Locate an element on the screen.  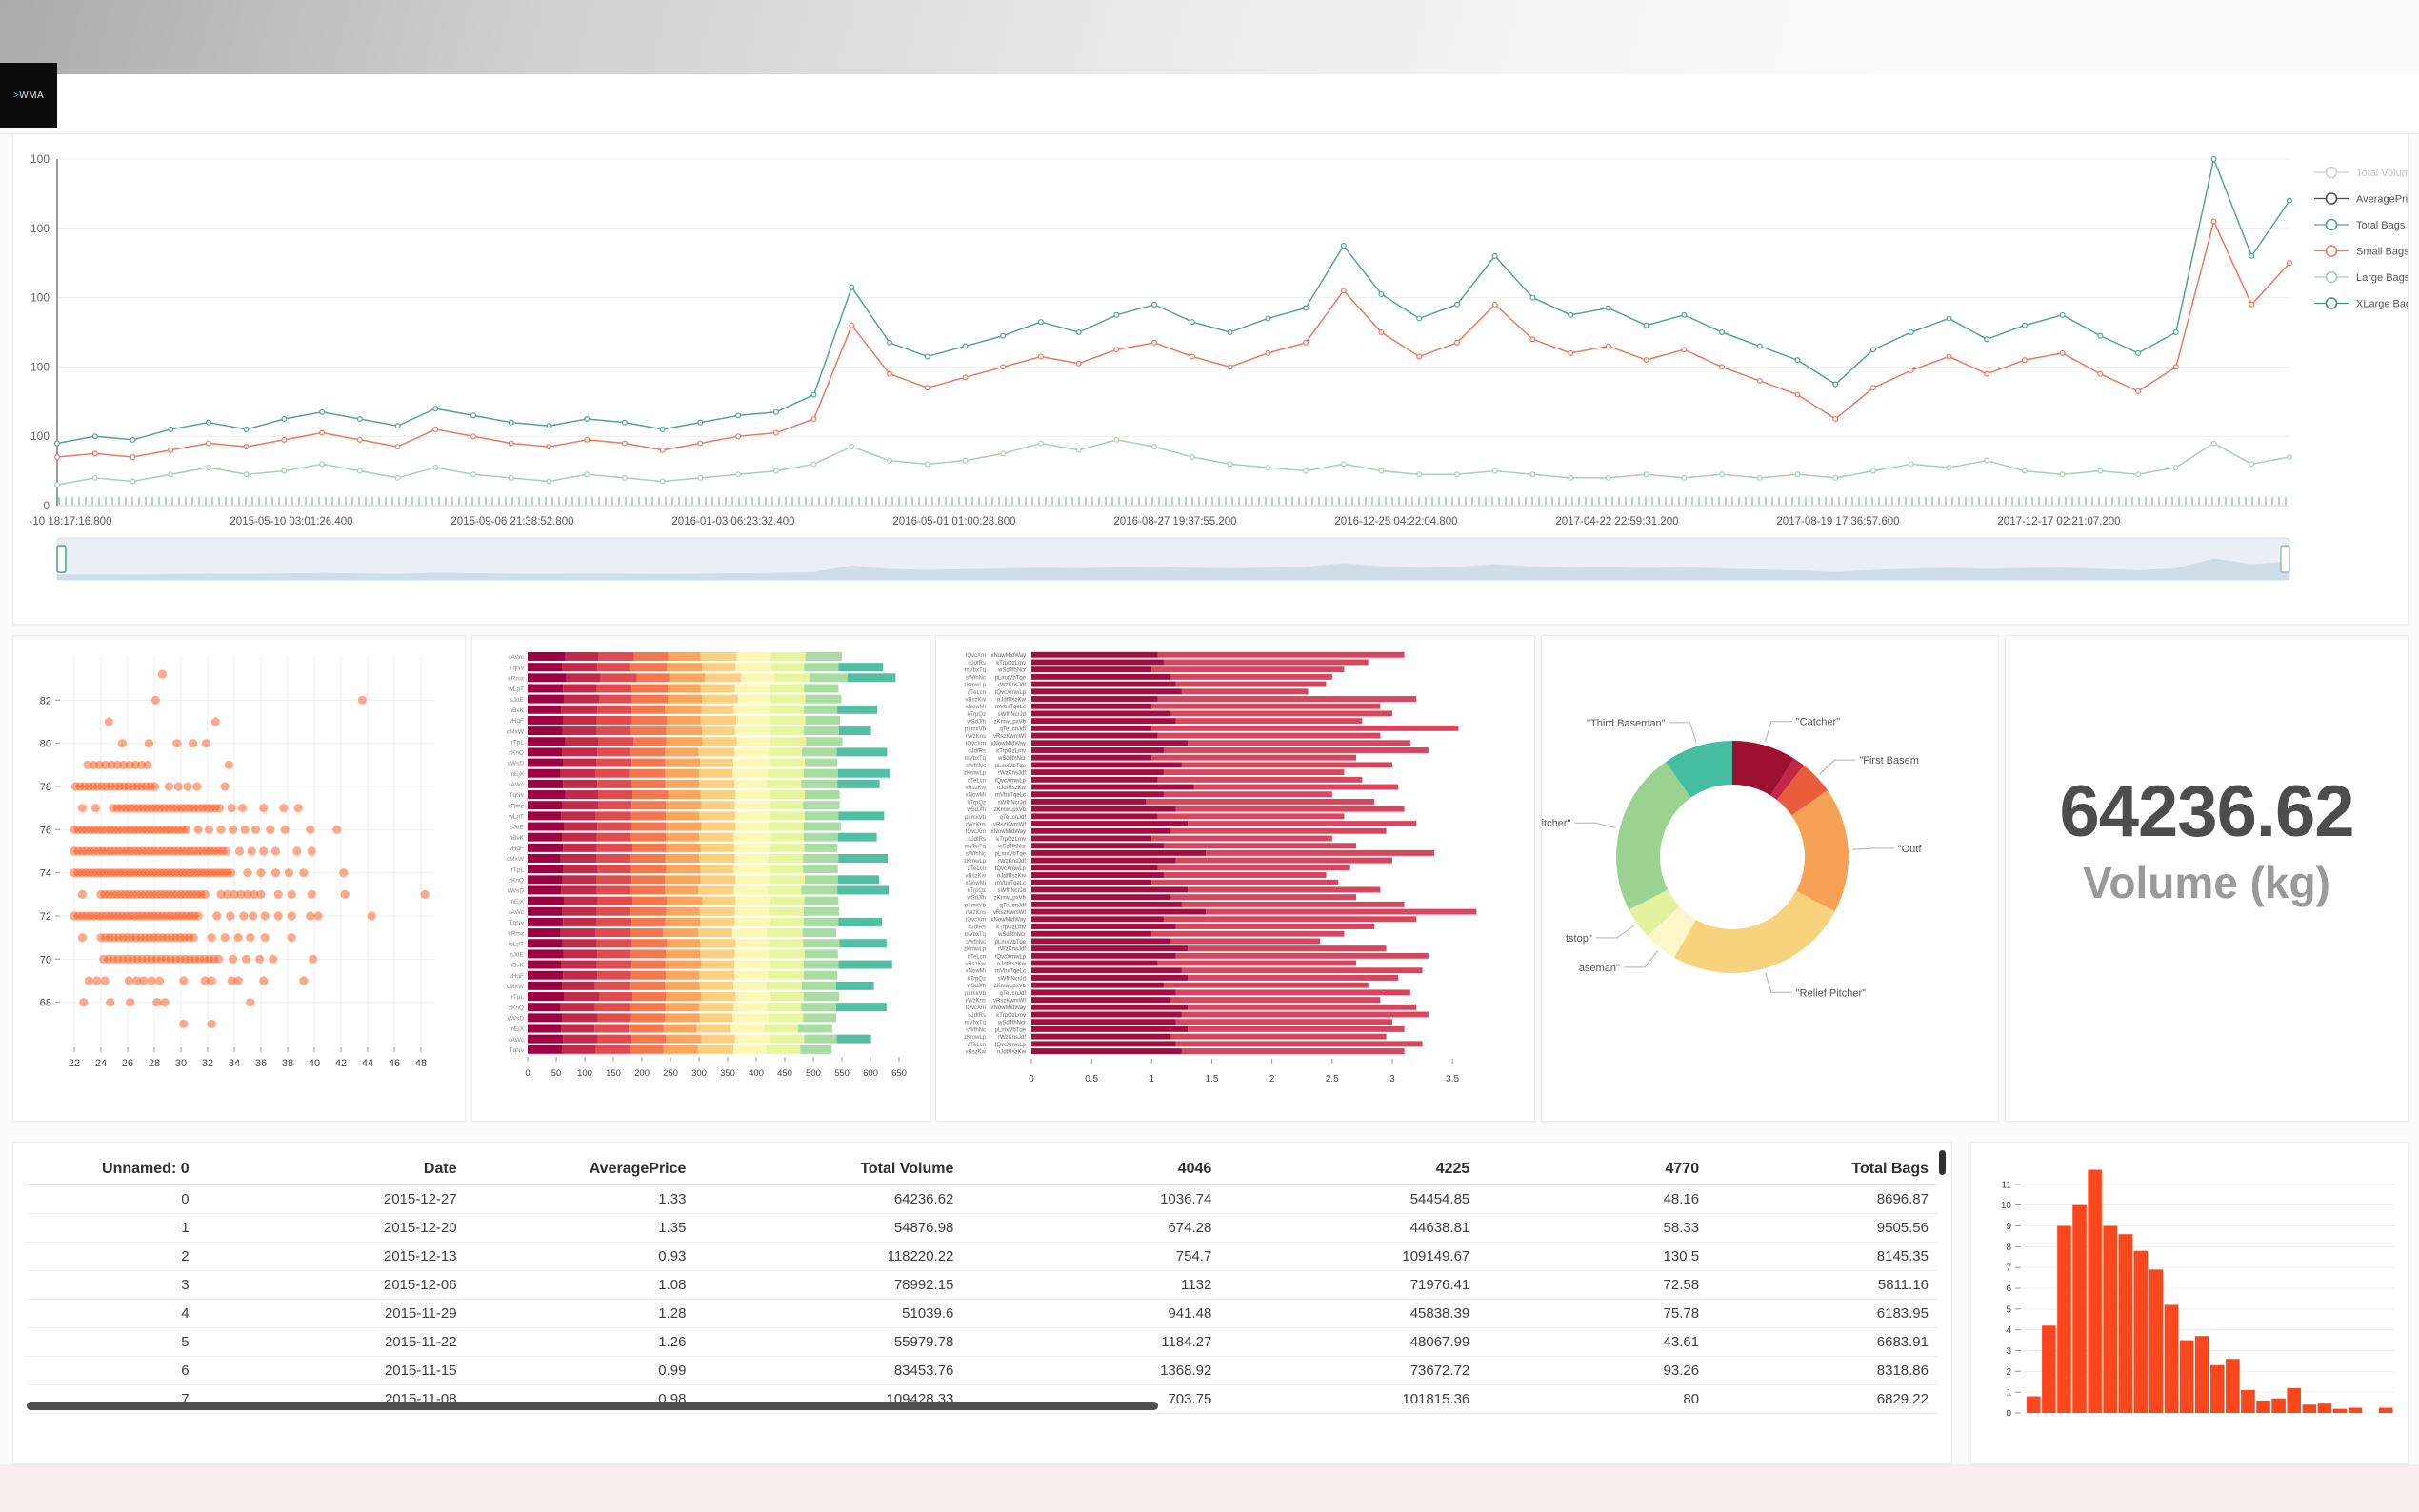
row-label: kTrpQz is located at coordinates (977, 891).